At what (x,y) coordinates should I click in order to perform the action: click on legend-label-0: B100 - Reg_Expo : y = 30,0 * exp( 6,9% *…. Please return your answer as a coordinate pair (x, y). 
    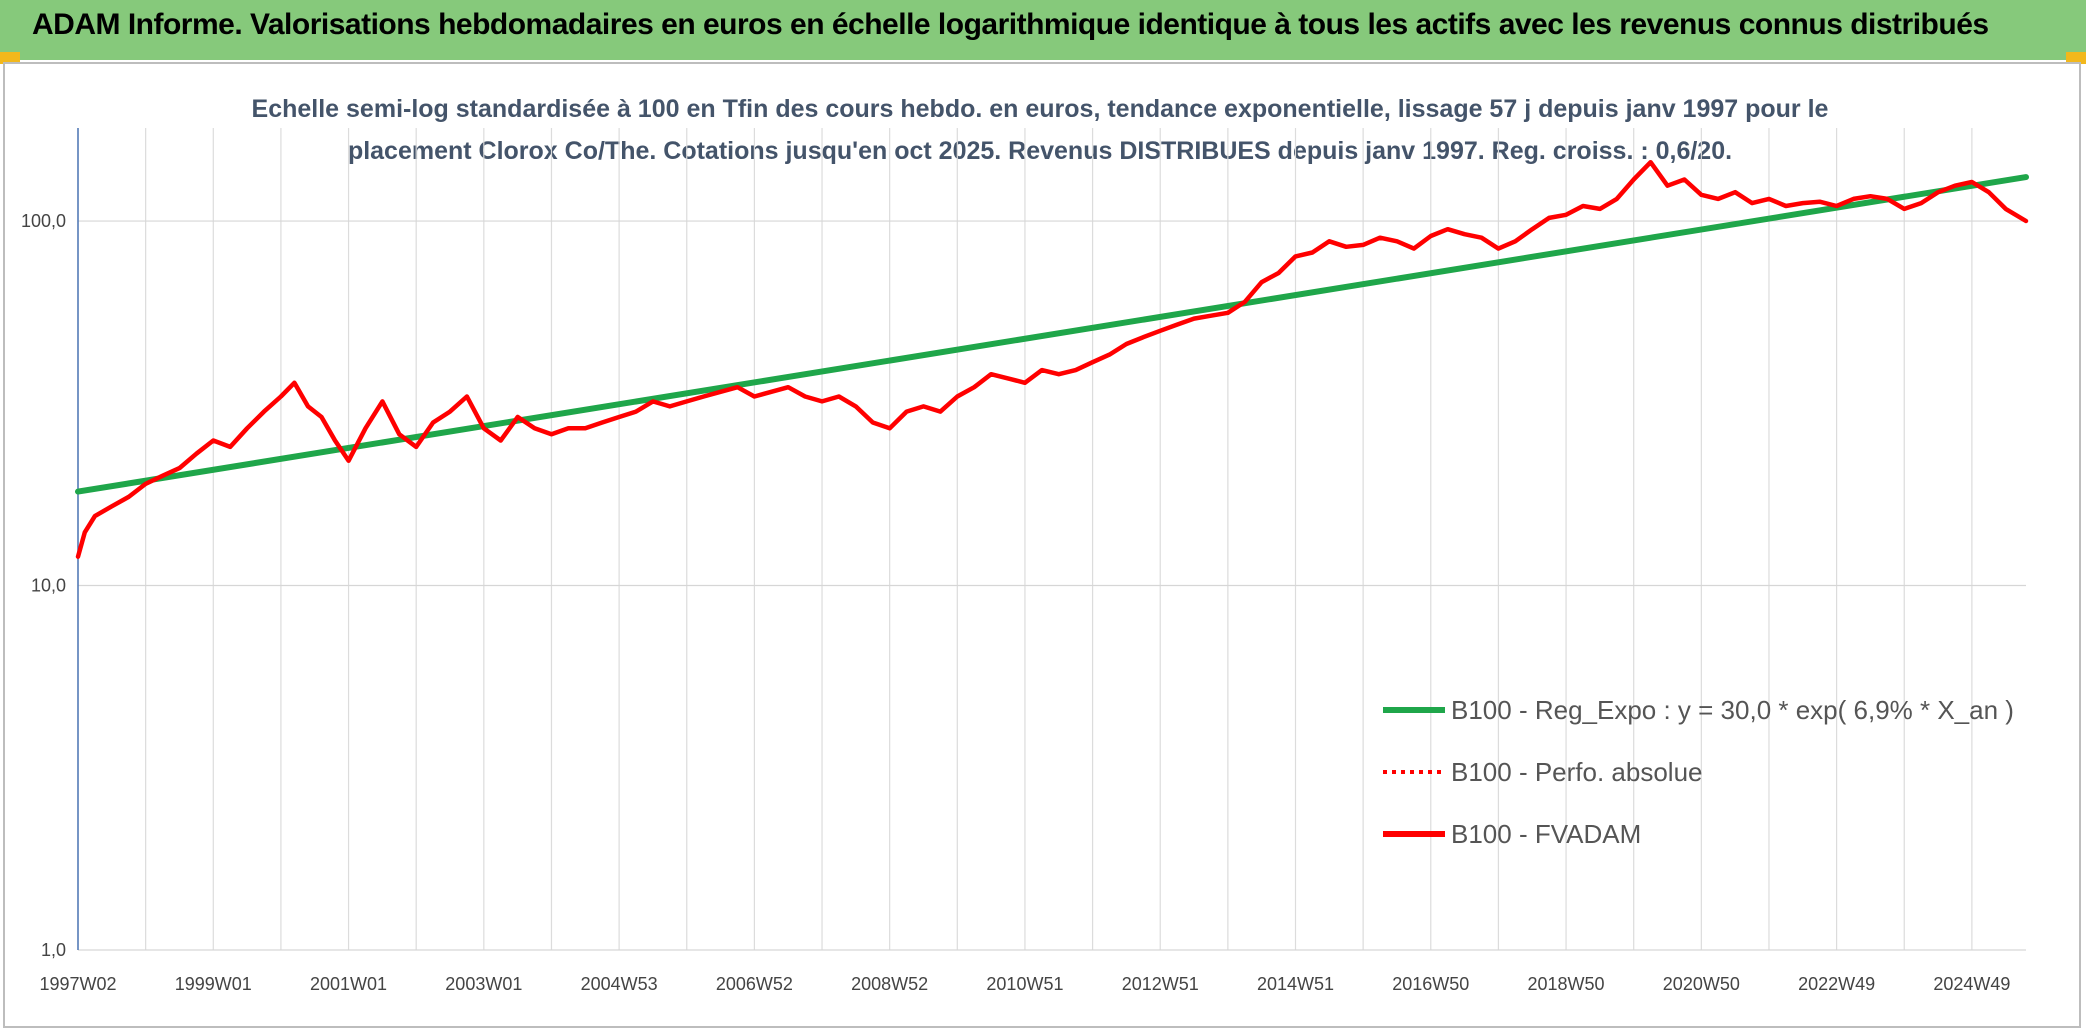
    Looking at the image, I should click on (1732, 710).